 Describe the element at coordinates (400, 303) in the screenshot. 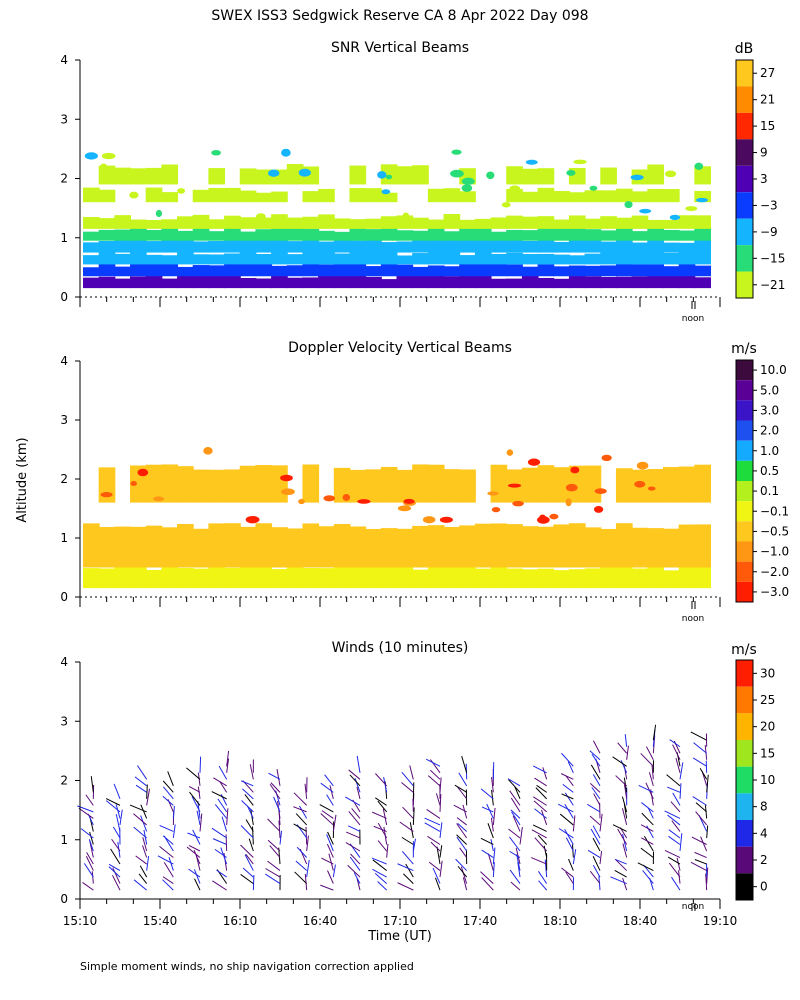

I see `snr-x-ticks` at that location.